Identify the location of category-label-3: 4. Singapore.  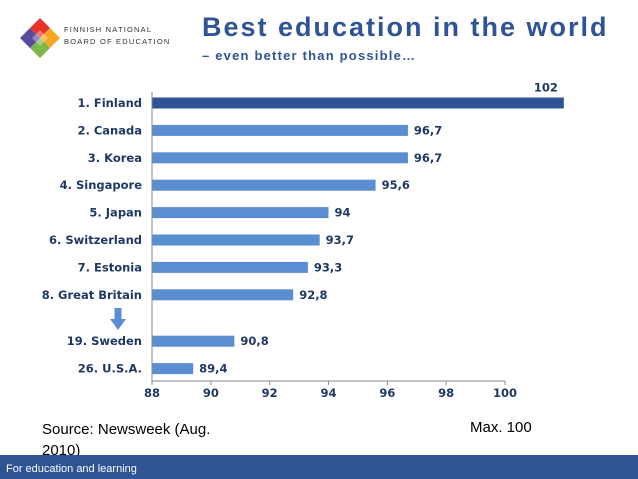
(101, 185).